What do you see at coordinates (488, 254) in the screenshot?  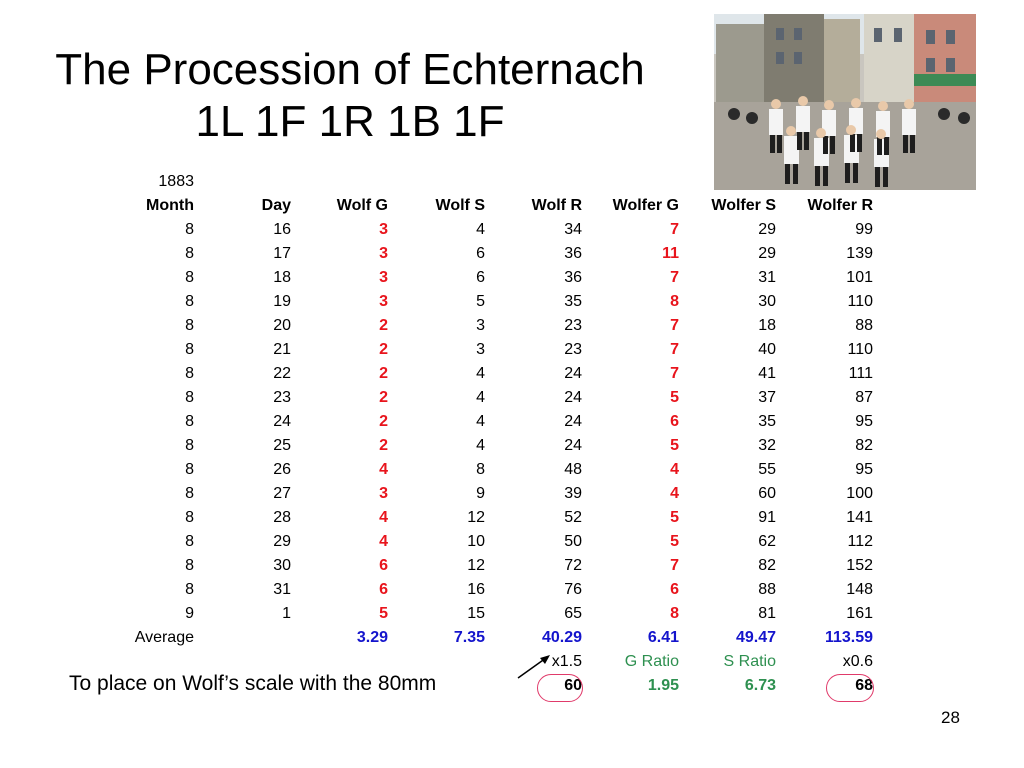 I see `table-row: 8 17 3 6 36 11 29 139` at bounding box center [488, 254].